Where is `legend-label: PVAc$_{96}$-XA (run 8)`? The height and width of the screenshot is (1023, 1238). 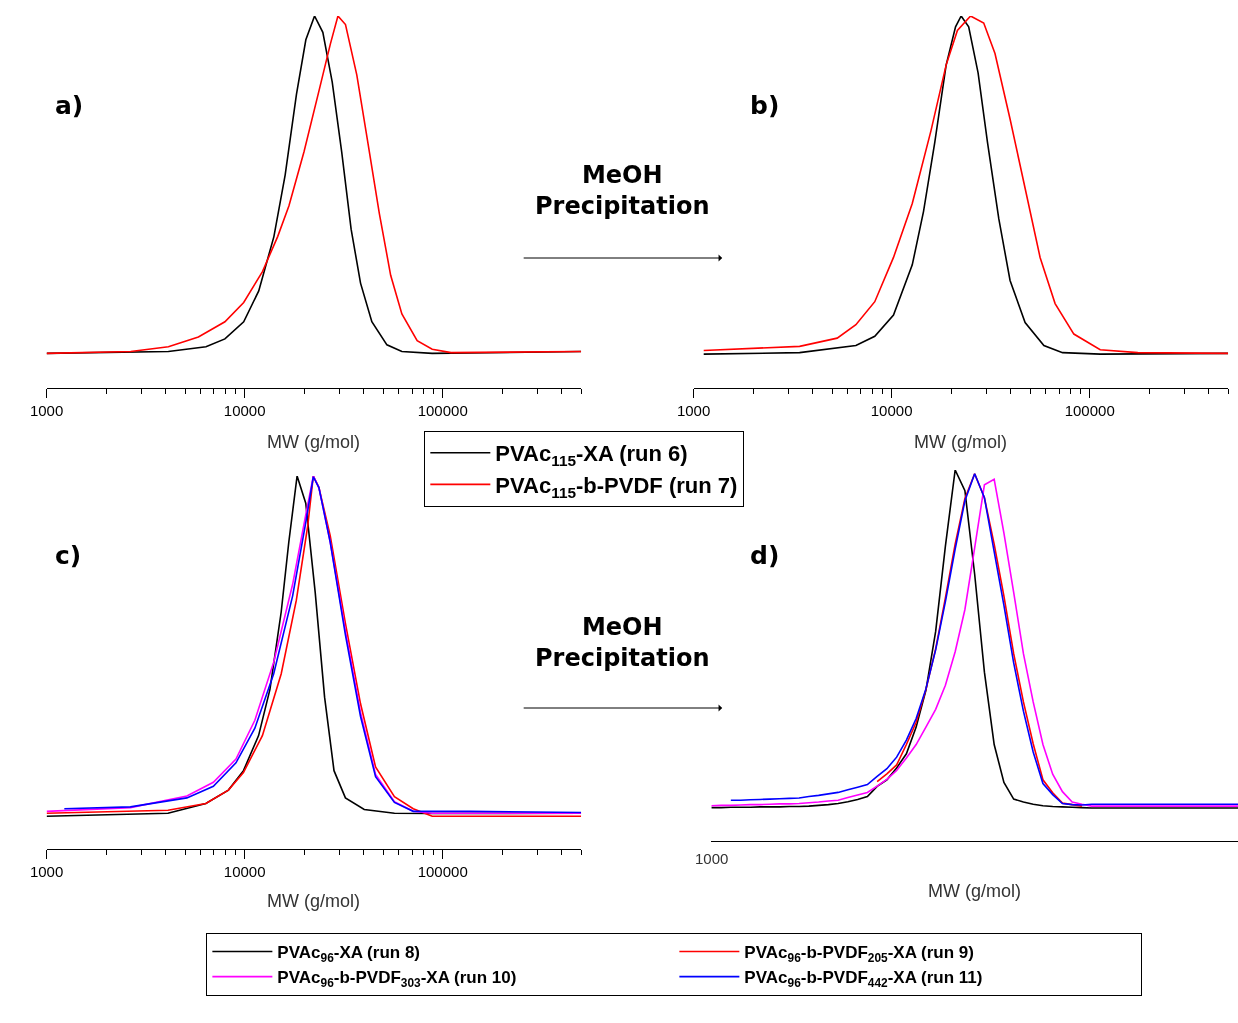 legend-label: PVAc$_{96}$-XA (run 8) is located at coordinates (349, 954).